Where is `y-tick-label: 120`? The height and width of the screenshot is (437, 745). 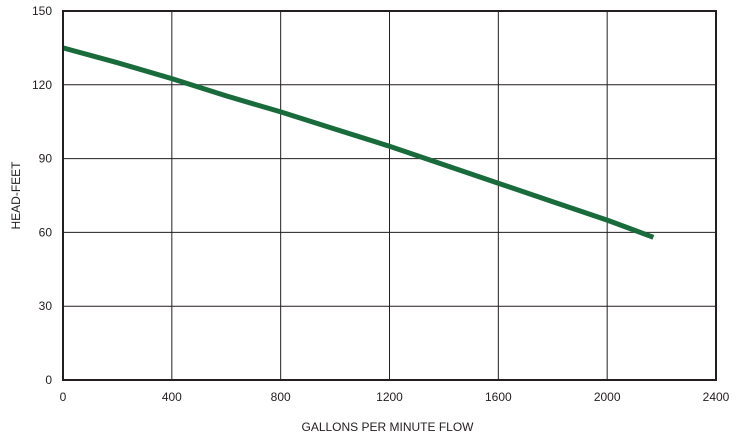 y-tick-label: 120 is located at coordinates (42, 85).